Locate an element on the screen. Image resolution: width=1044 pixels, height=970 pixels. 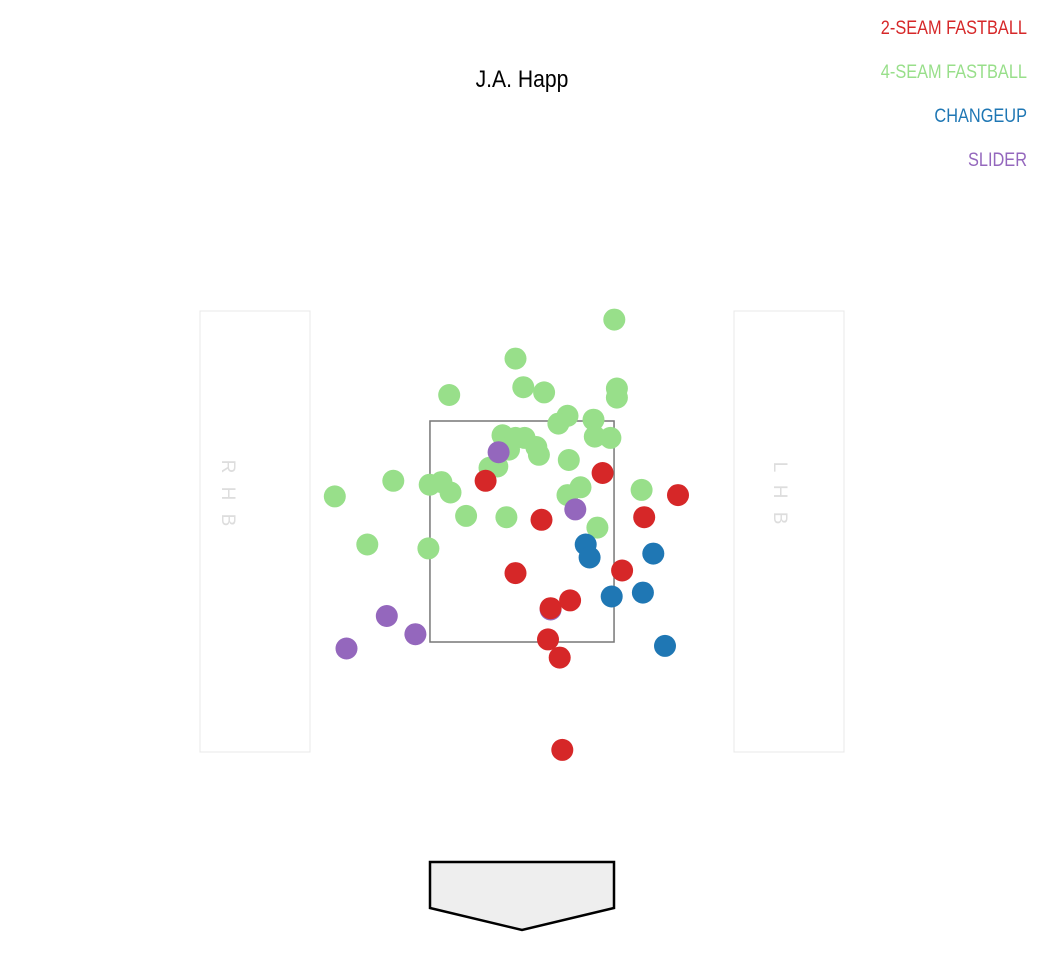
legend-item-slider: SLIDER is located at coordinates (997, 160).